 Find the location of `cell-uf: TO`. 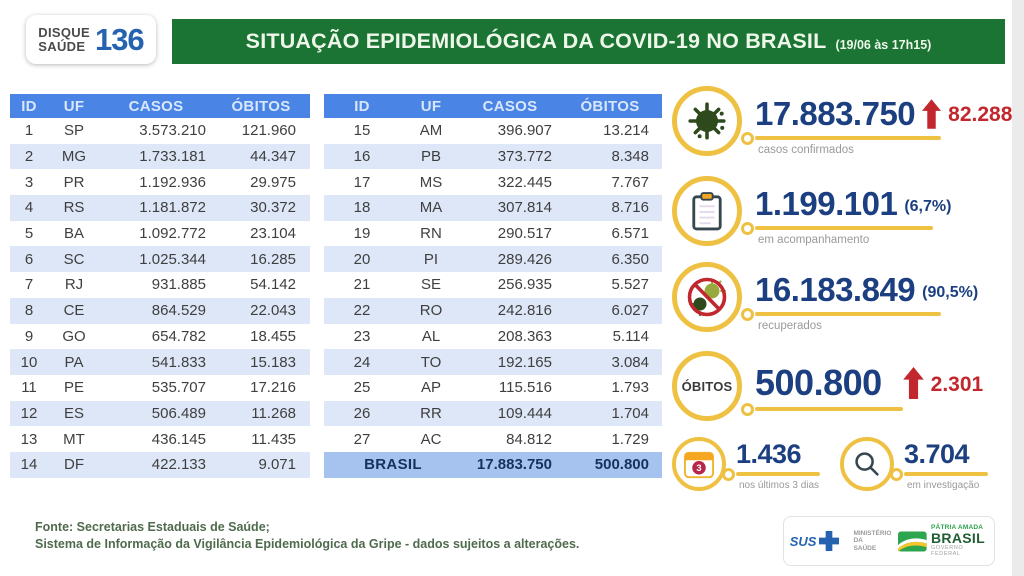

cell-uf: TO is located at coordinates (431, 362).